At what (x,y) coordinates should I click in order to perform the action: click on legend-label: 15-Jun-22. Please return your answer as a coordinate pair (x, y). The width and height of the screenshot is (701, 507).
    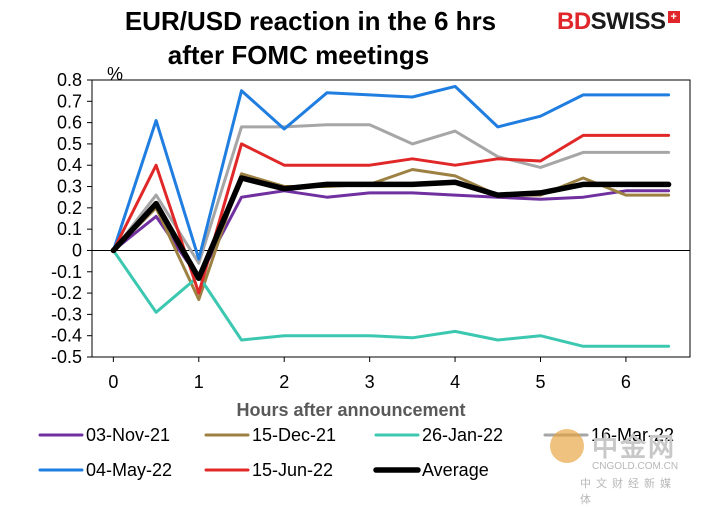
    Looking at the image, I should click on (292, 470).